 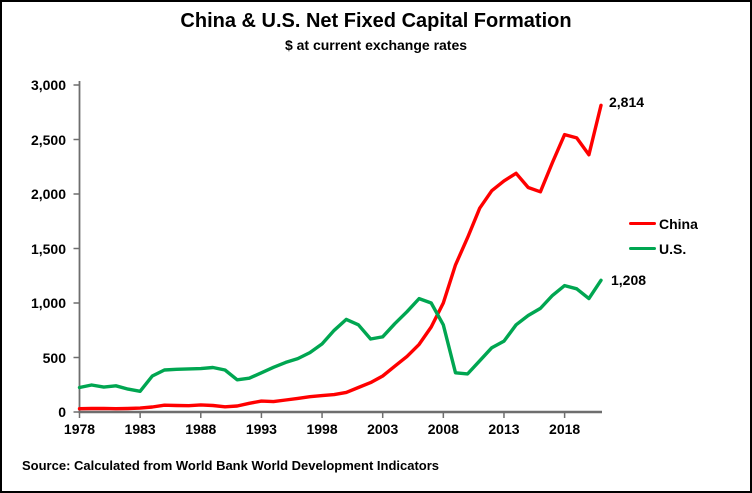 I want to click on x-tick-label: 1998, so click(x=322, y=429).